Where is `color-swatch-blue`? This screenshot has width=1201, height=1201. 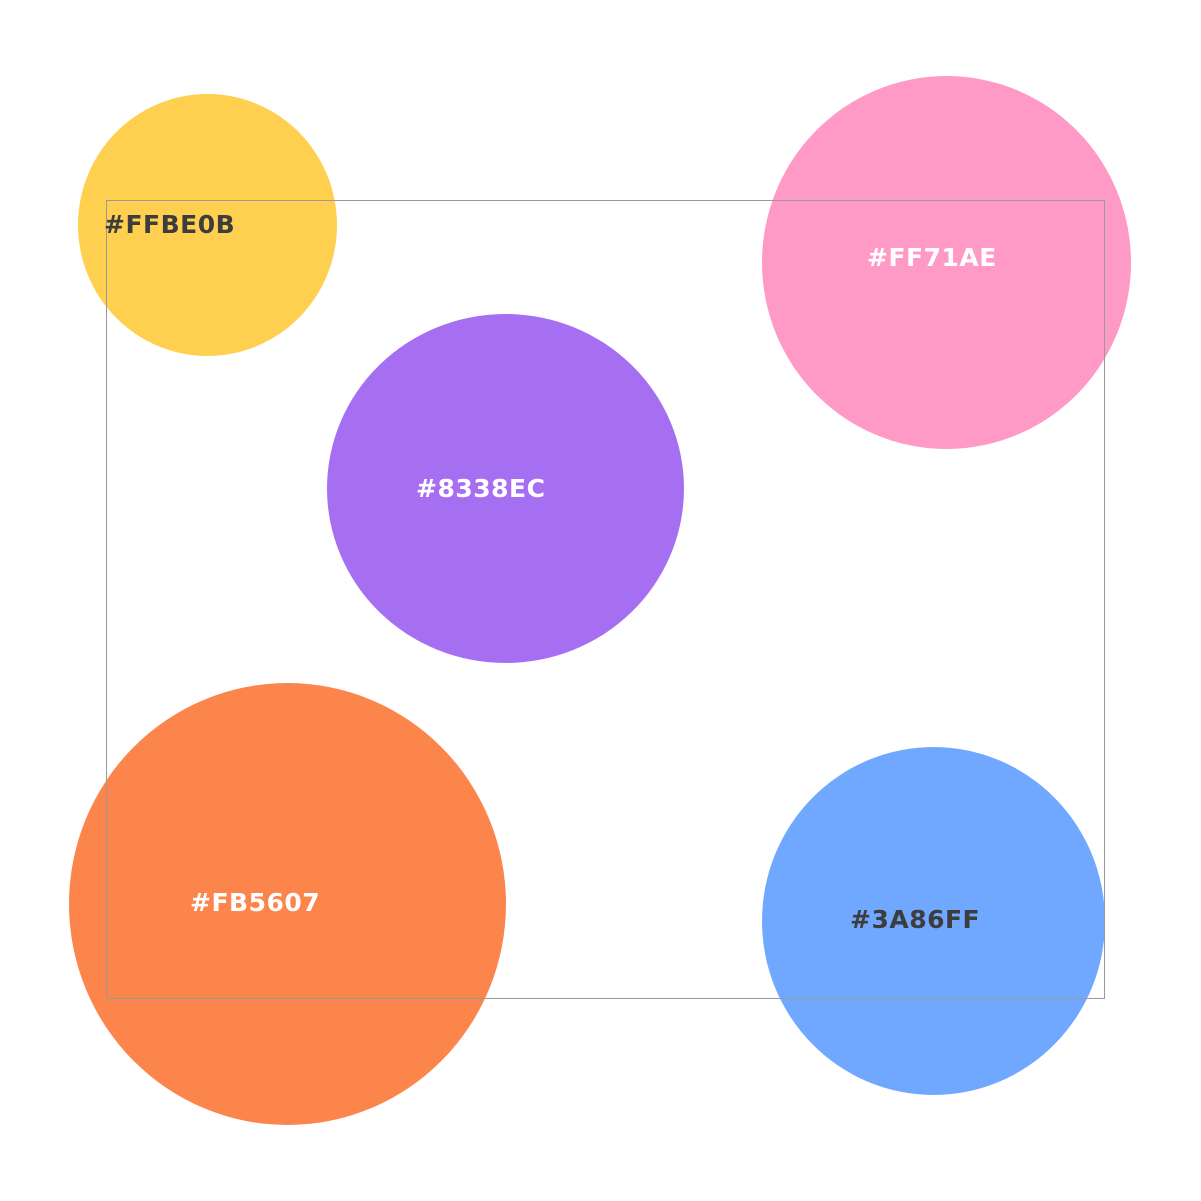 color-swatch-blue is located at coordinates (933, 921).